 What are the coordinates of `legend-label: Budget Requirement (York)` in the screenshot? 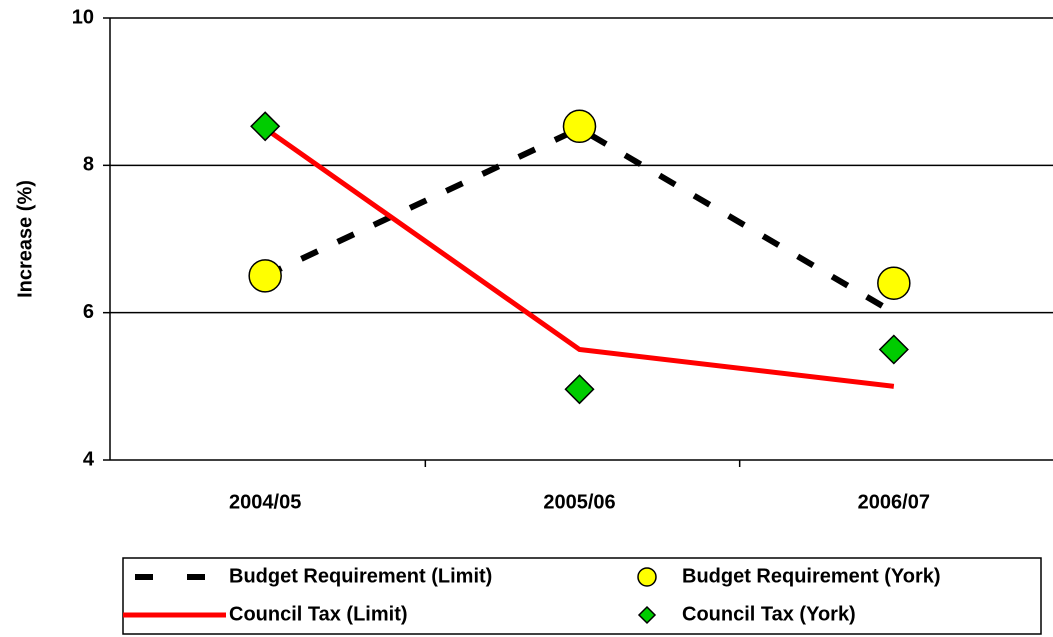 It's located at (811, 576).